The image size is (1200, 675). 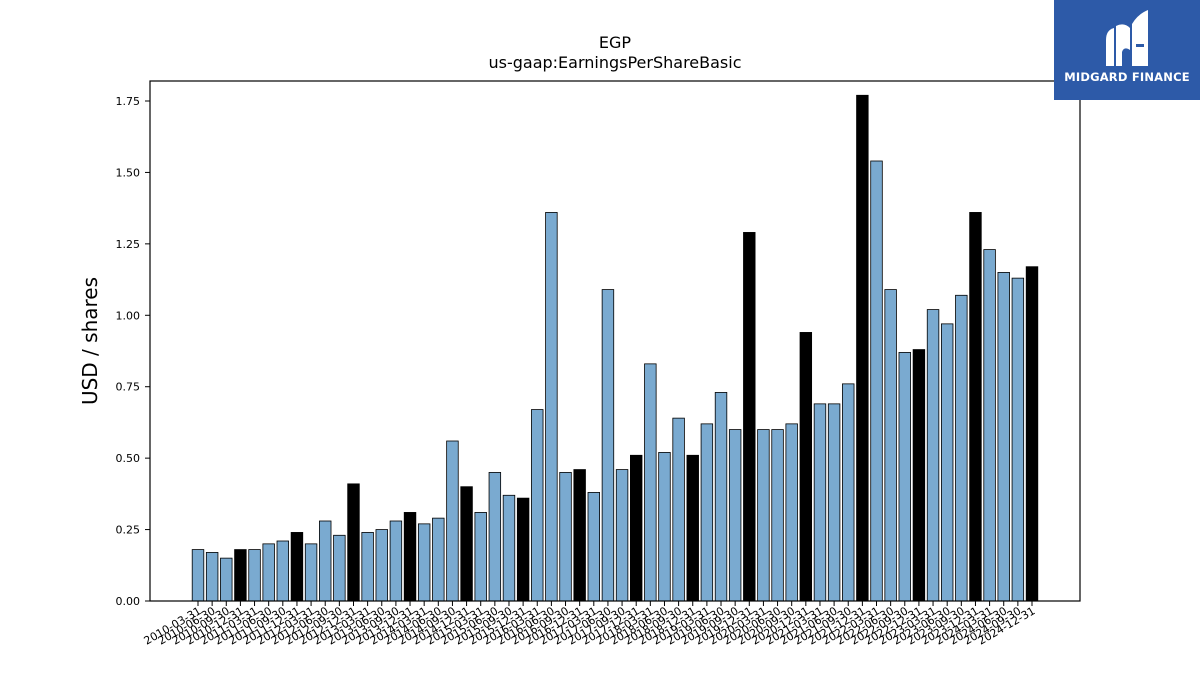 I want to click on y-tick-label: 1.50, so click(x=128, y=172).